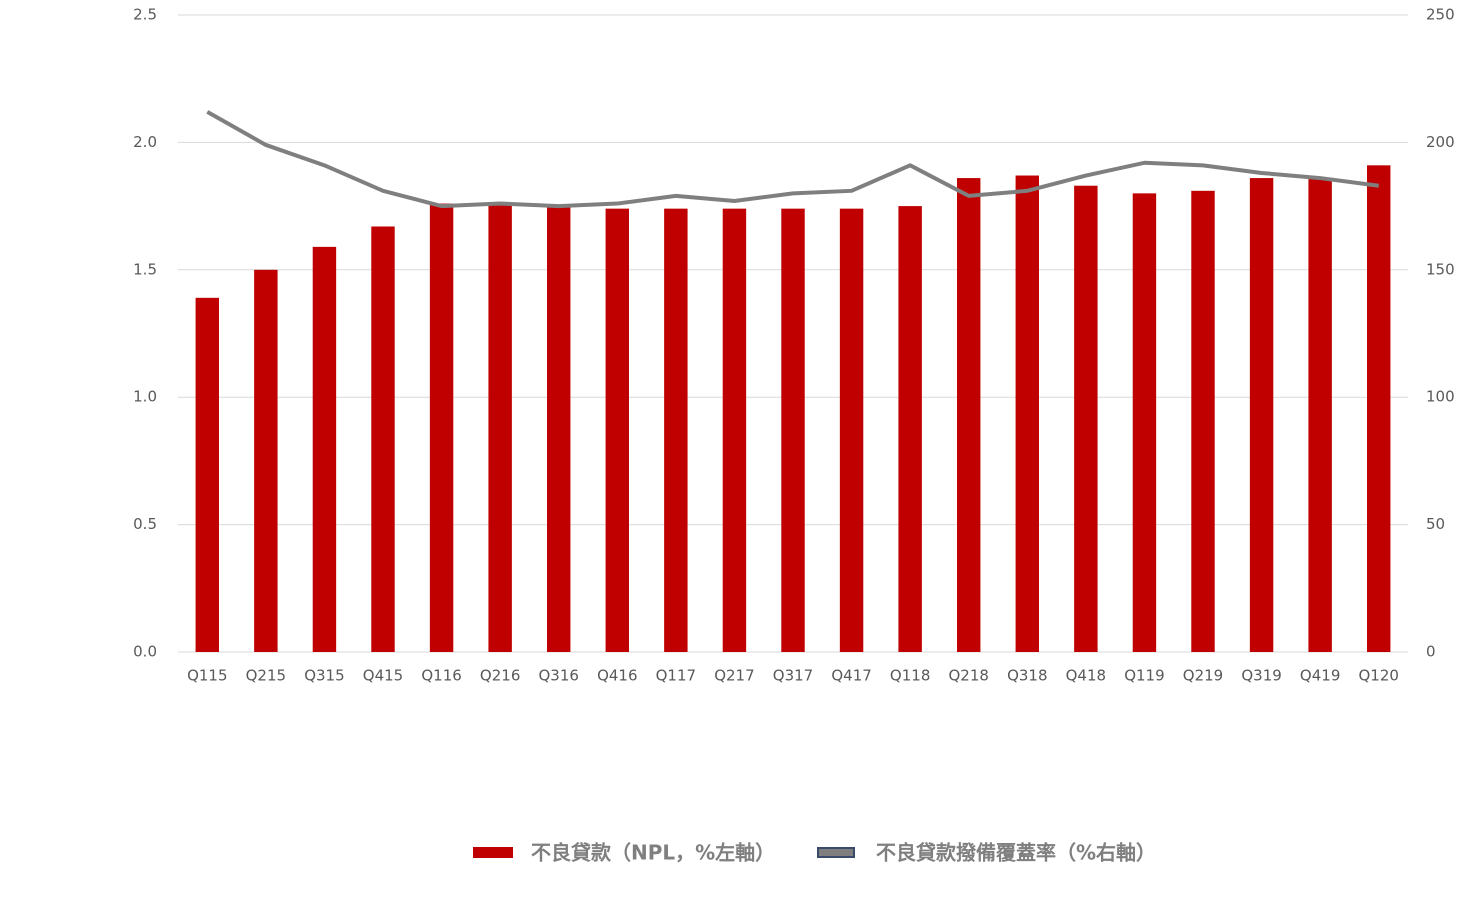 Image resolution: width=1470 pixels, height=918 pixels. What do you see at coordinates (1378, 676) in the screenshot?
I see `x-tick-label: Q120` at bounding box center [1378, 676].